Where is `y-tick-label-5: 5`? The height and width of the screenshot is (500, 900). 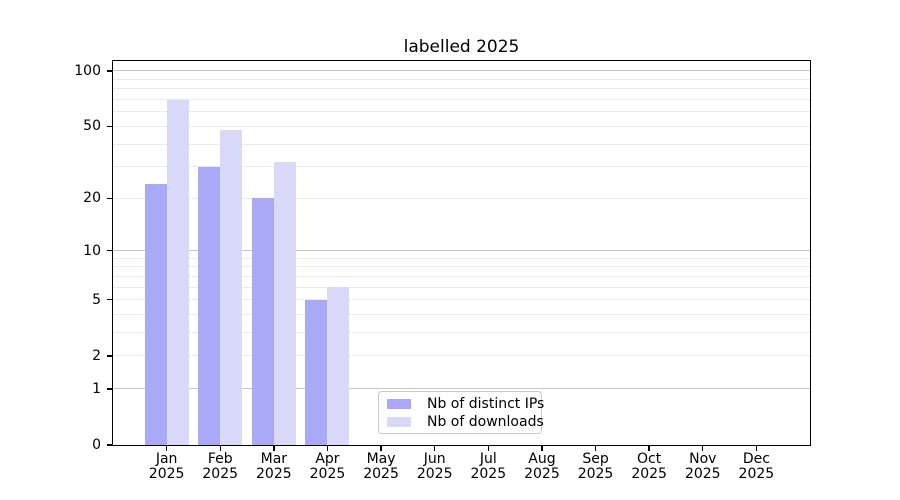
y-tick-label-5: 5 is located at coordinates (96, 299).